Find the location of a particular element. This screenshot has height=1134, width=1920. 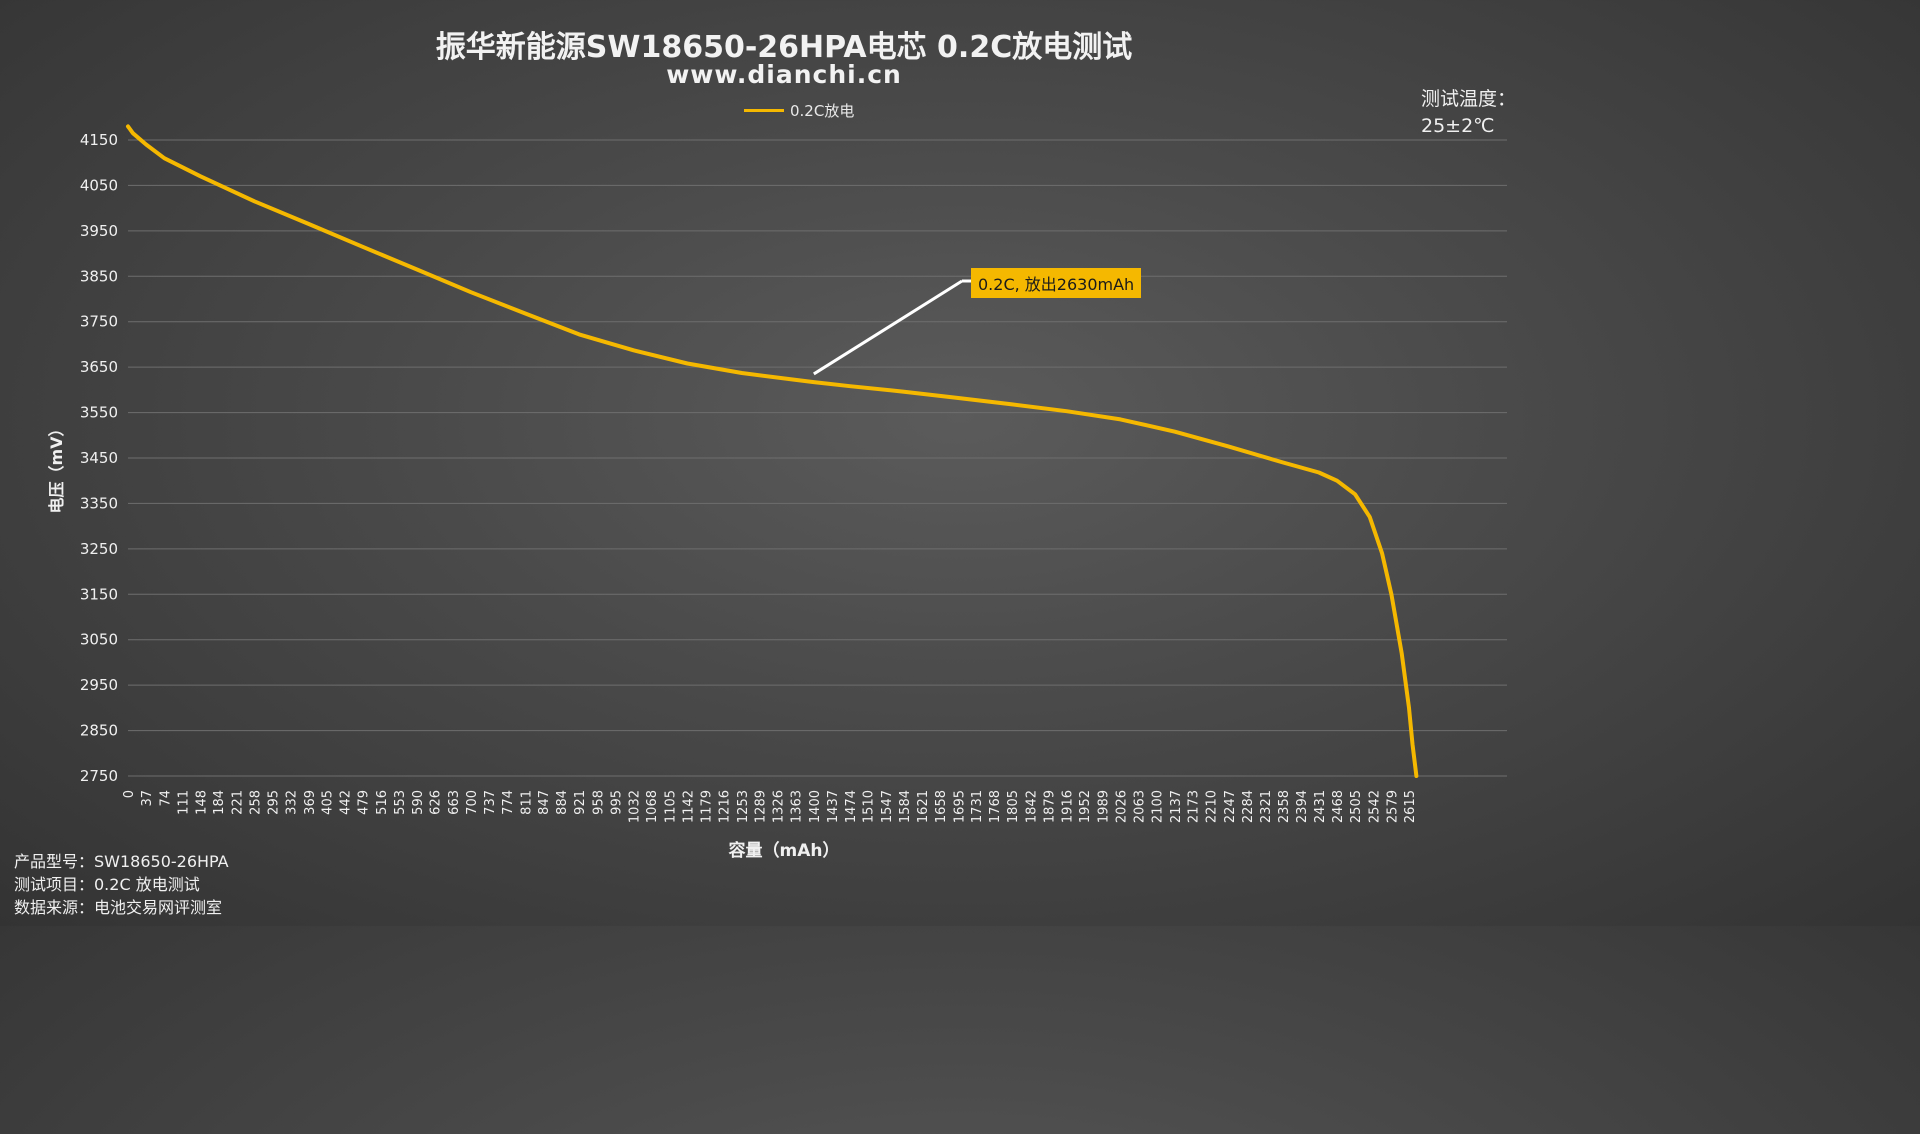

x-tick-label: 2358 is located at coordinates (1284, 806).